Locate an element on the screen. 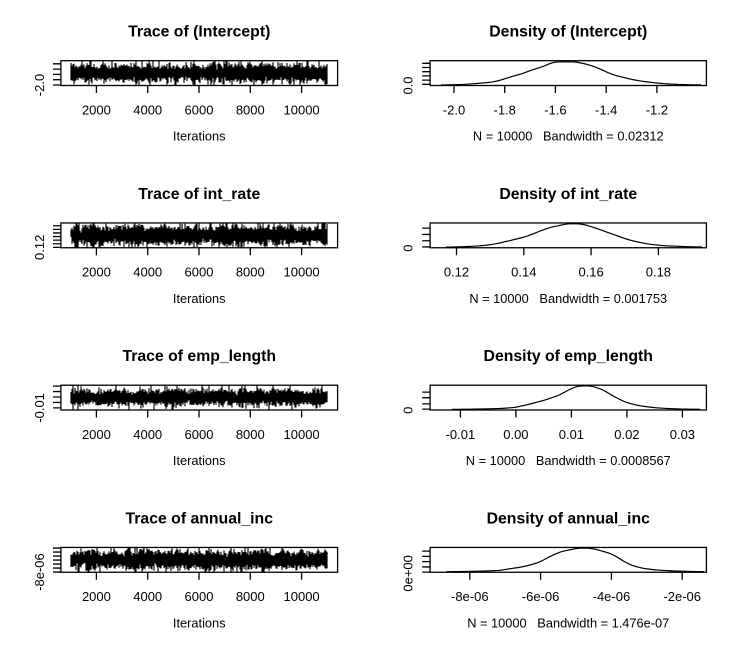 The height and width of the screenshot is (654, 738). svg-text: -1.6 is located at coordinates (555, 109).